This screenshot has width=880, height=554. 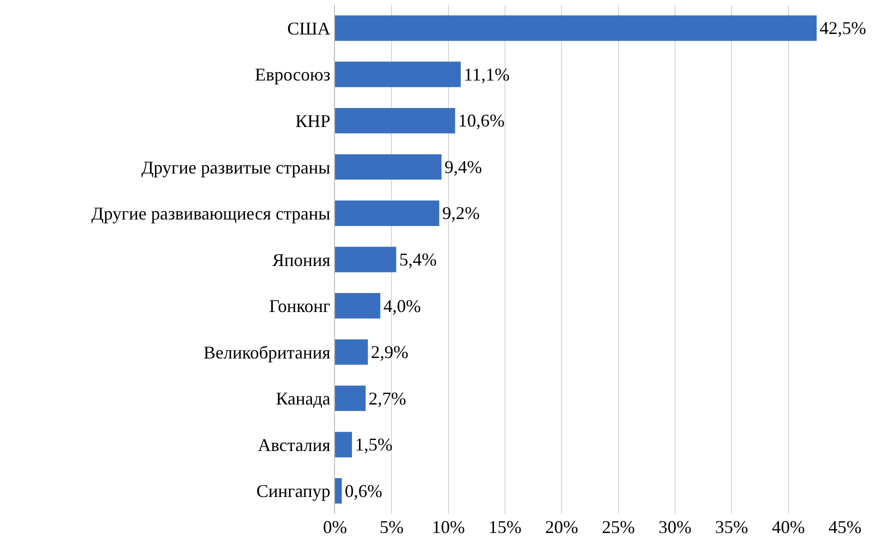 What do you see at coordinates (303, 398) in the screenshot?
I see `y-tick-label: Канада` at bounding box center [303, 398].